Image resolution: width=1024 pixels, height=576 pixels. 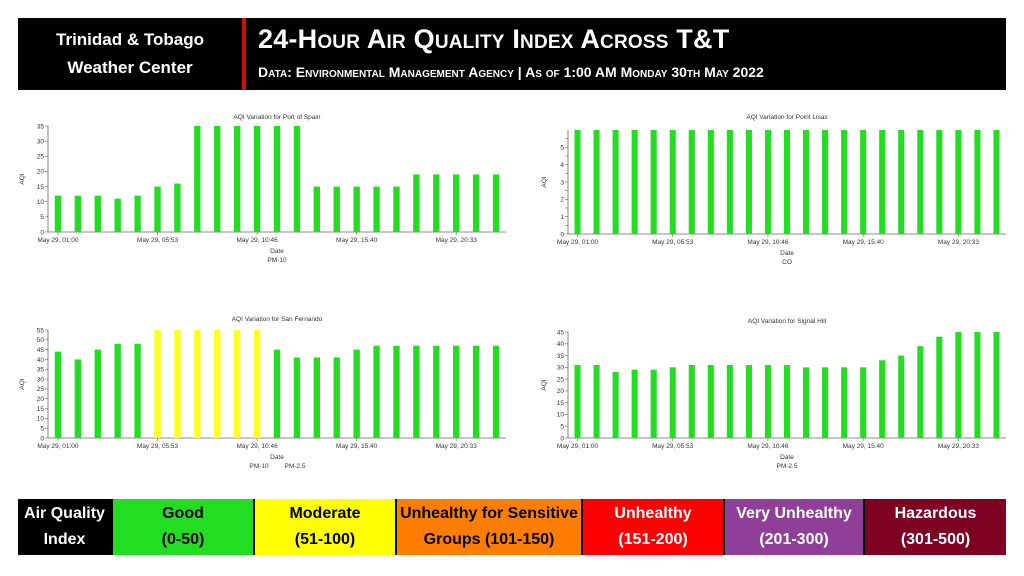 I want to click on accent-divider, so click(x=244, y=54).